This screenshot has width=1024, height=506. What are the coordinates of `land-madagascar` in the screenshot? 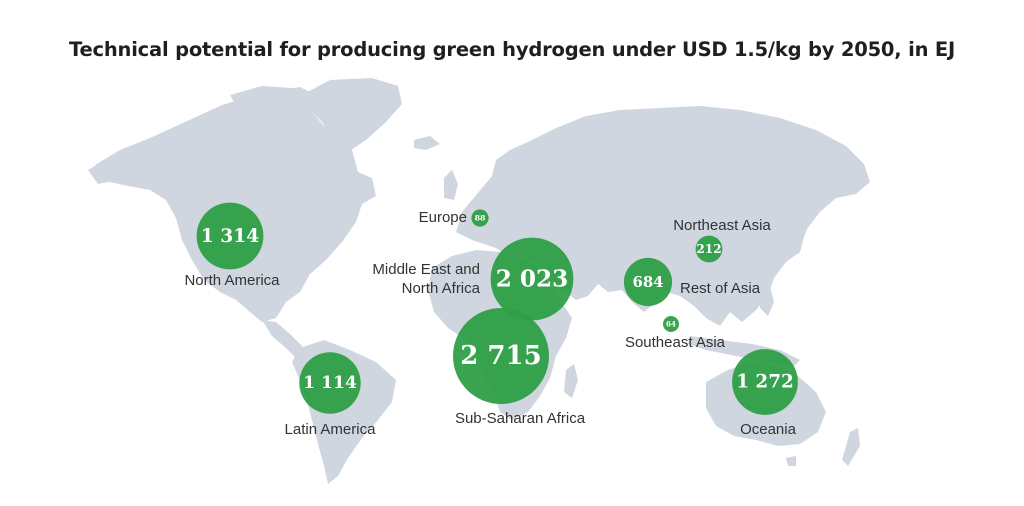 It's located at (571, 381).